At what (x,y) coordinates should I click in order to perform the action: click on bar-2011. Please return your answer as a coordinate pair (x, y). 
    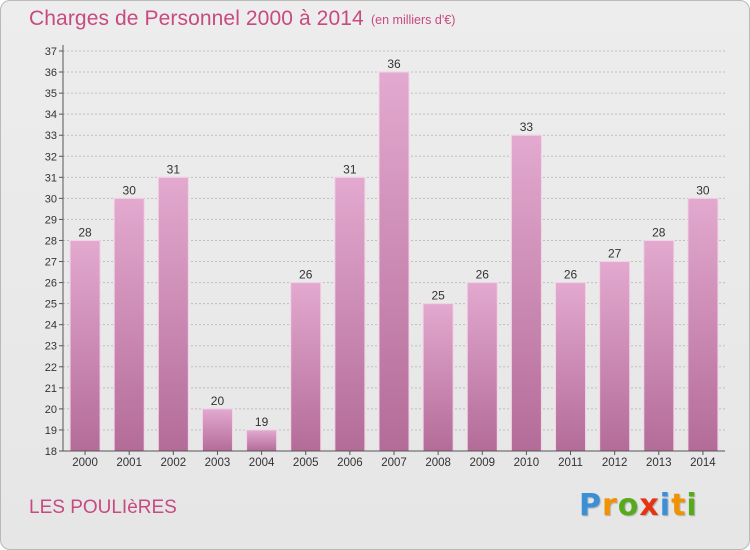
    Looking at the image, I should click on (571, 367).